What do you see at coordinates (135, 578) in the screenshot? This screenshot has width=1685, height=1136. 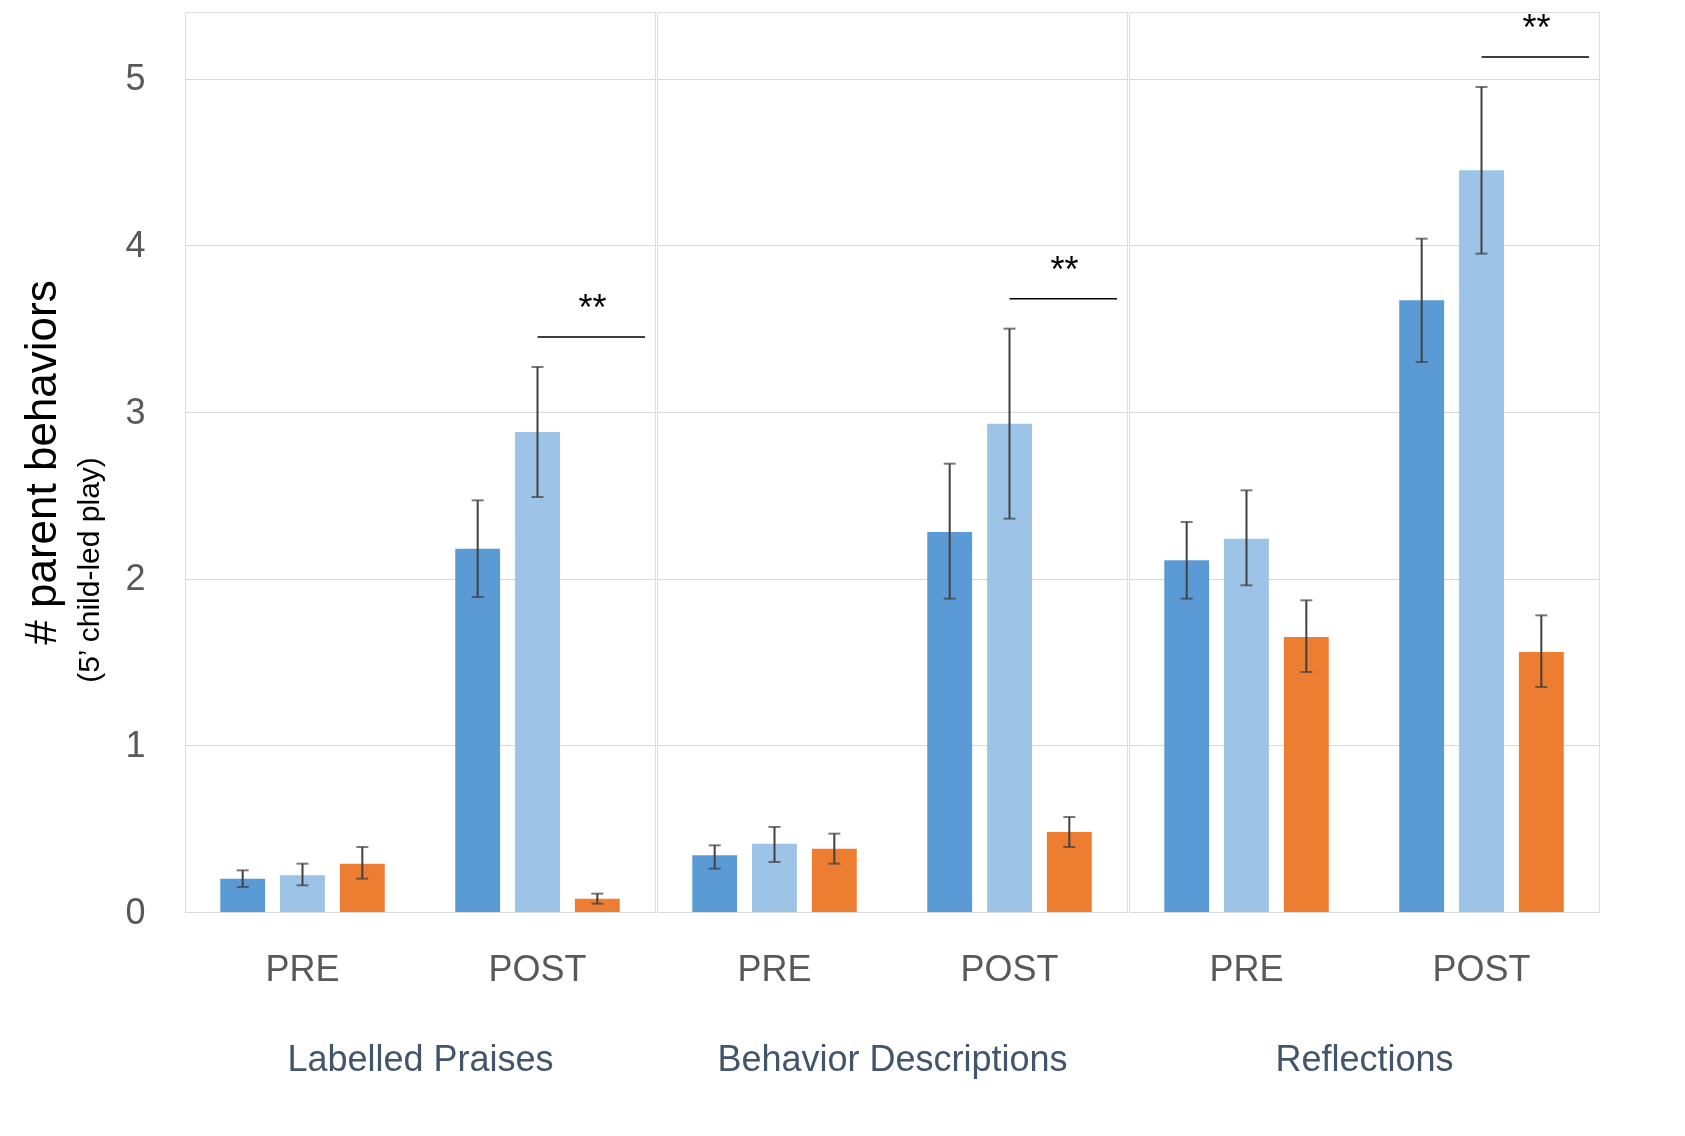 I see `y-tick-label: 2` at bounding box center [135, 578].